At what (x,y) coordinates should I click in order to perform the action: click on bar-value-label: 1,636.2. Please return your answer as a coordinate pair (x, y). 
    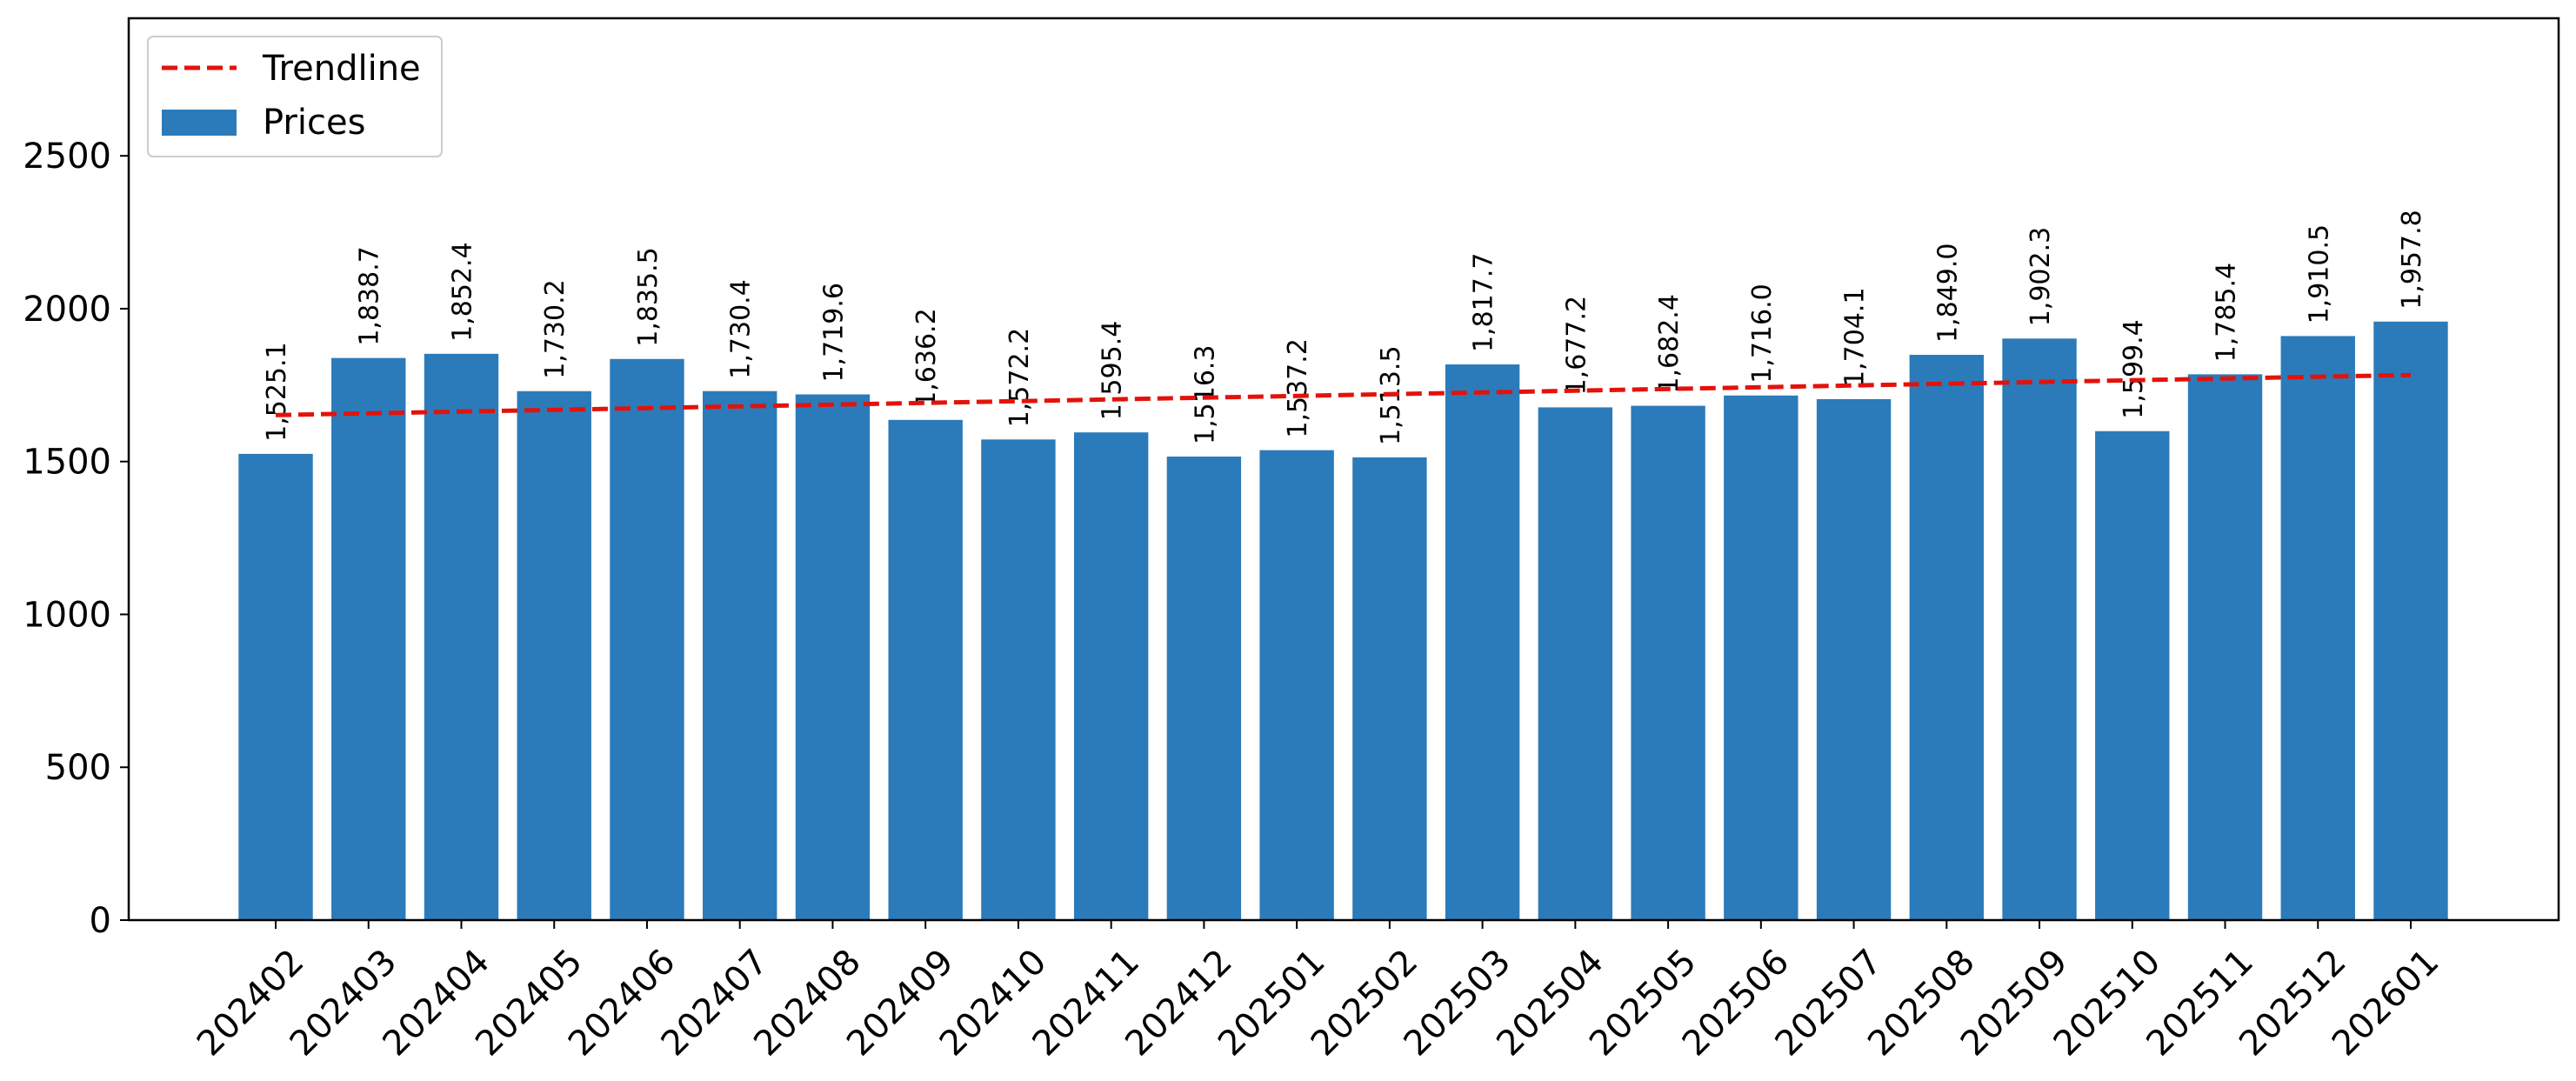
    Looking at the image, I should click on (927, 358).